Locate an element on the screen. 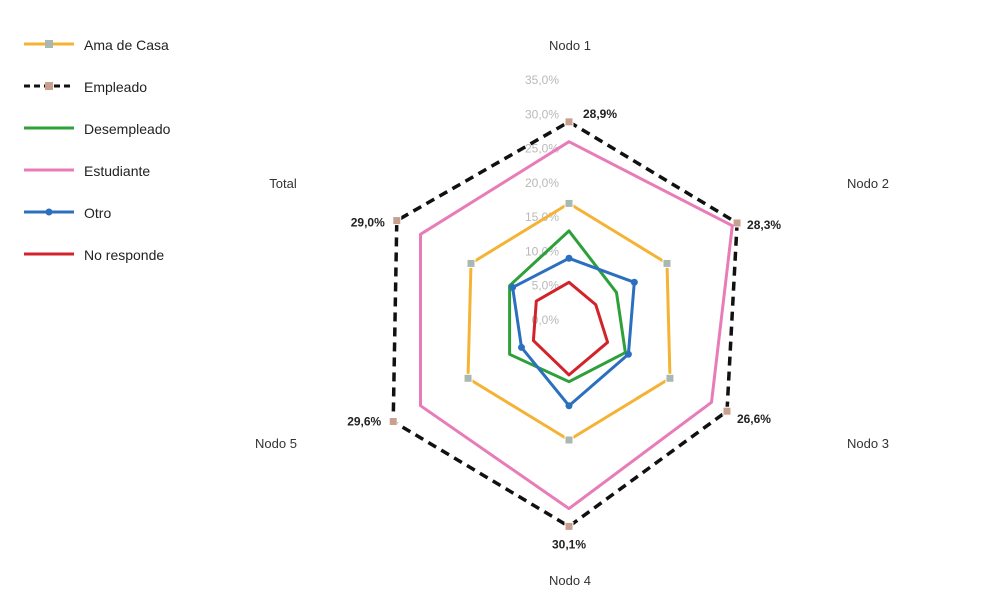  data-label: 29,6% is located at coordinates (364, 421).